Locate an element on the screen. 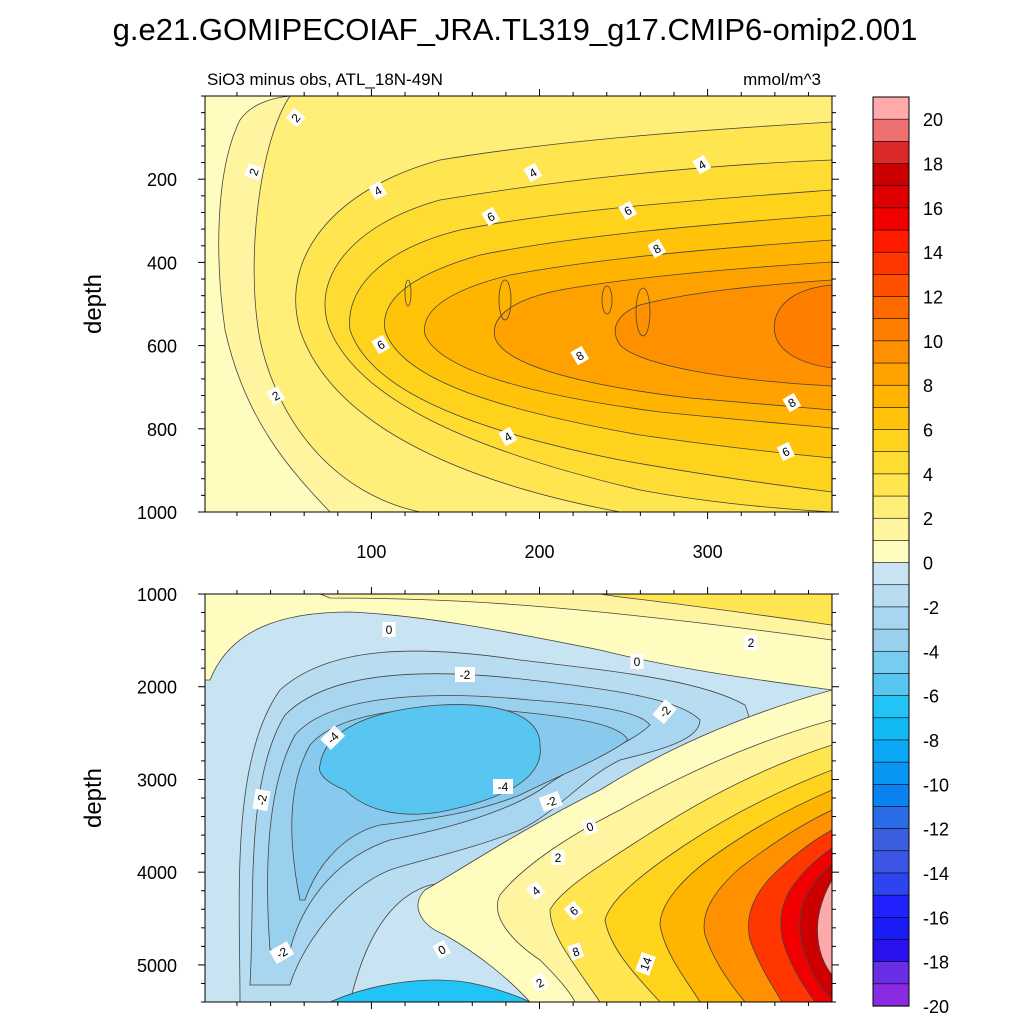  contour-label-text: 2 is located at coordinates (254, 171).